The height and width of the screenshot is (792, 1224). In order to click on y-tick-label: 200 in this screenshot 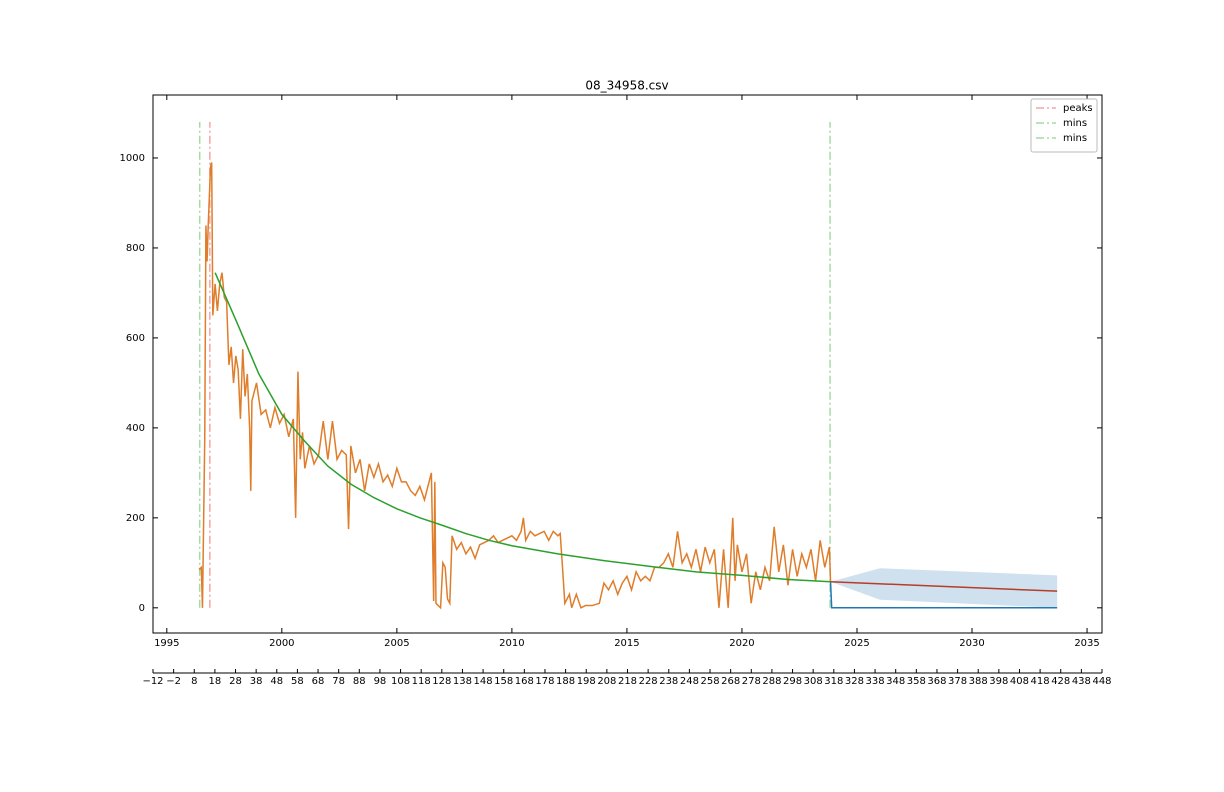, I will do `click(135, 518)`.